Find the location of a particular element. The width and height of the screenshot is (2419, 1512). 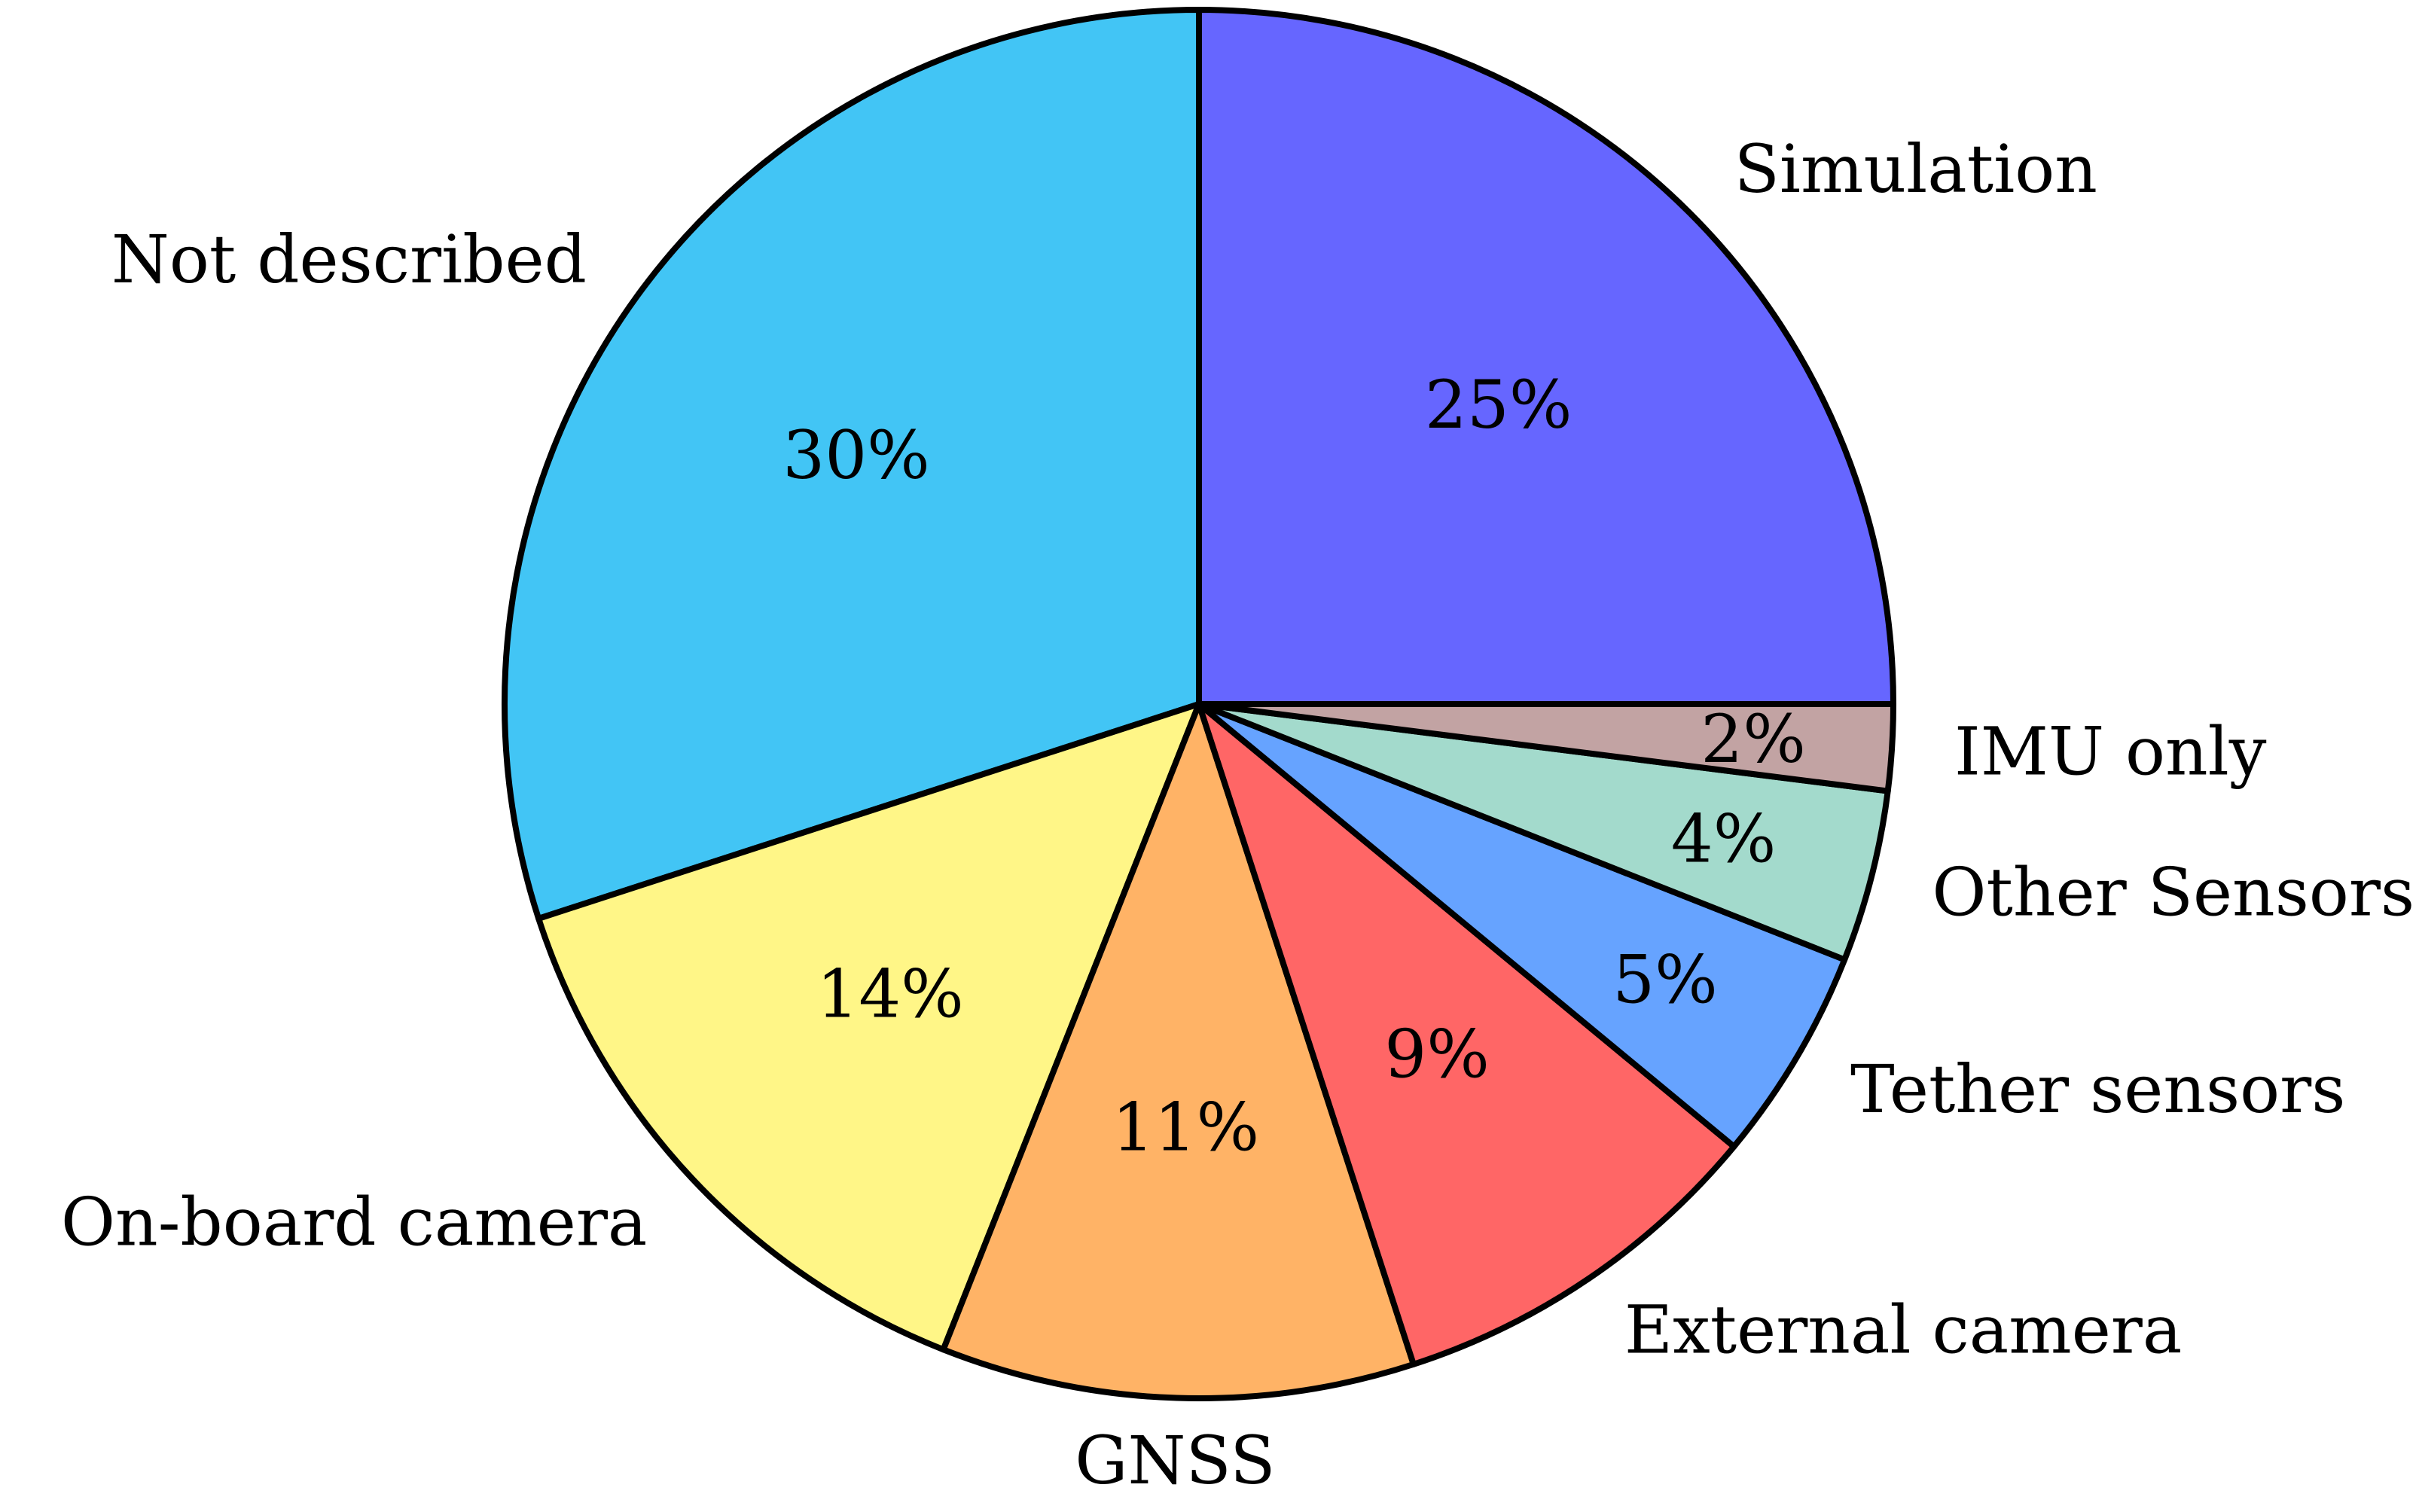

pie-slice-on-board-camera is located at coordinates (868, 1027).